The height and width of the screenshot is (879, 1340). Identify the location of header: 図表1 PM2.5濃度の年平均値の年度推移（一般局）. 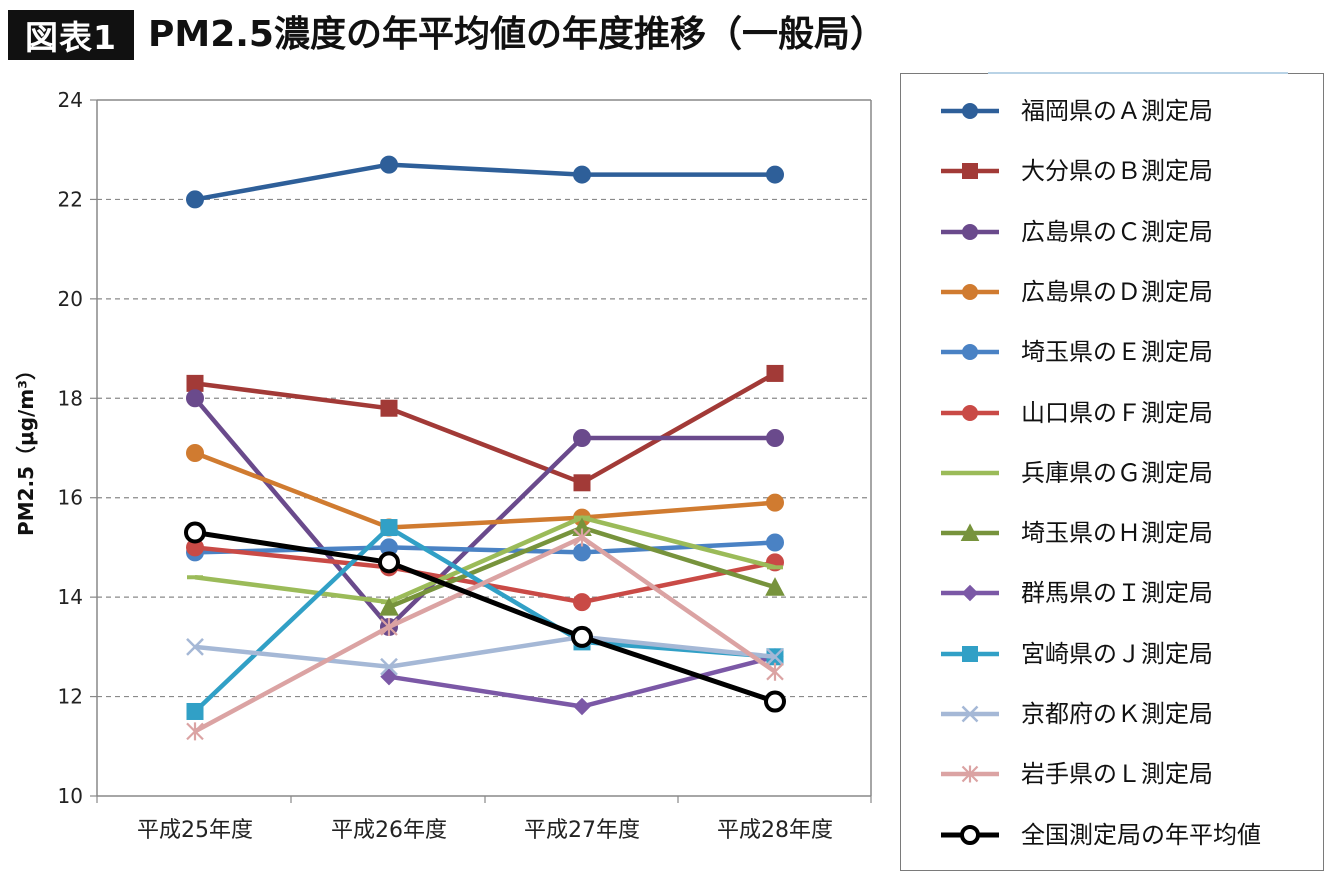
(670, 35).